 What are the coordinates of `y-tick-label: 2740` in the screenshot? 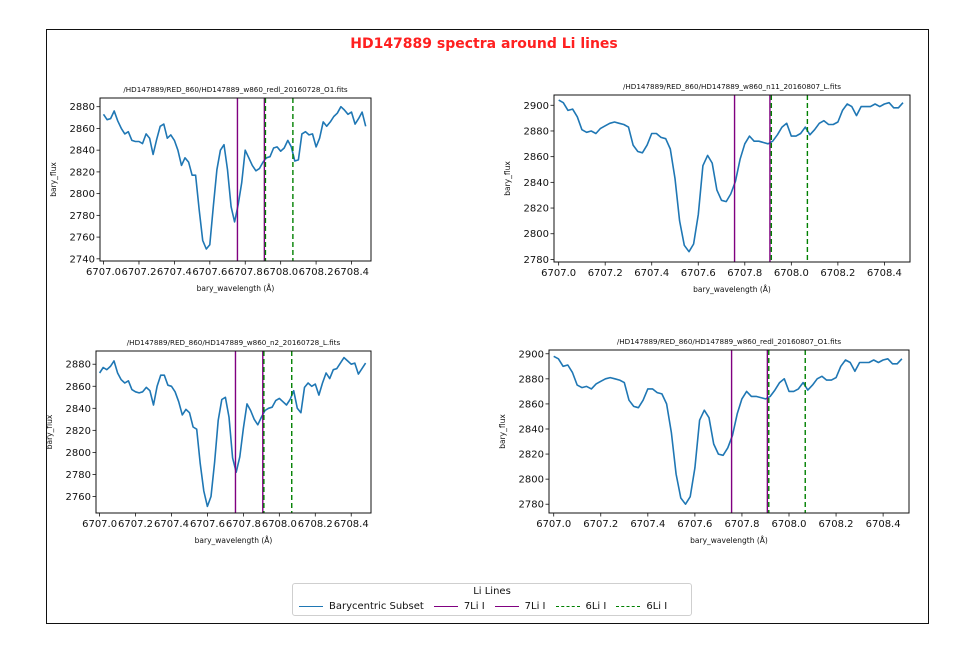 It's located at (82, 259).